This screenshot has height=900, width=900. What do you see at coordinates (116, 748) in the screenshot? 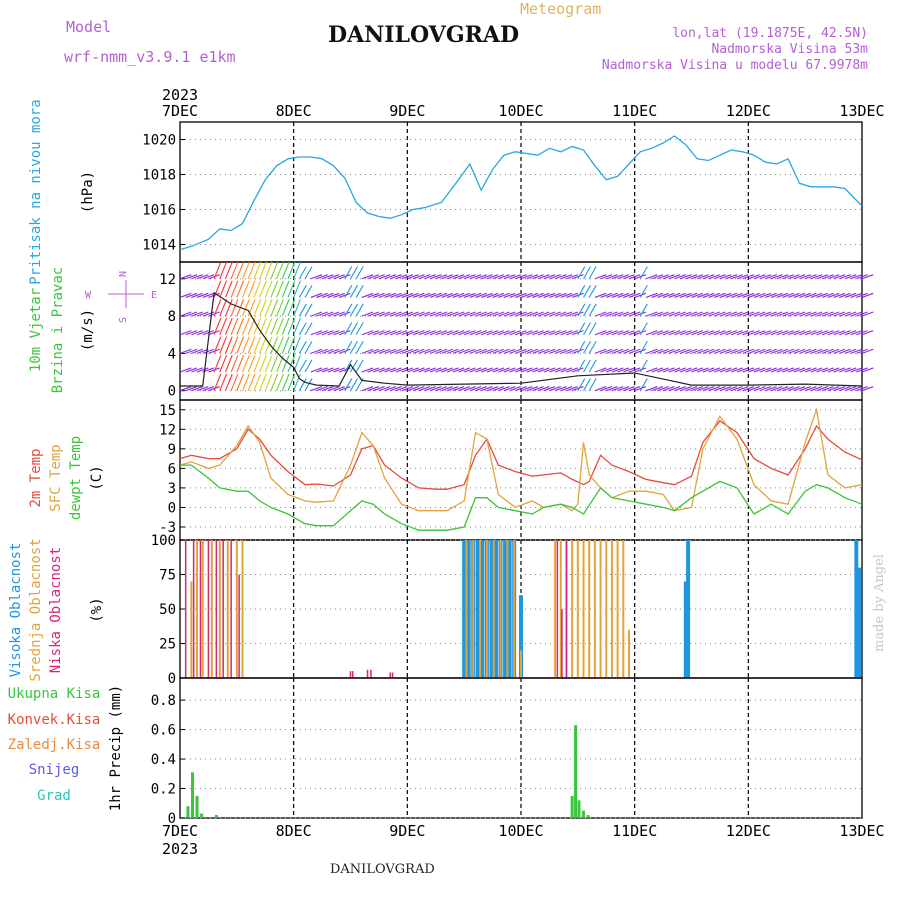
I see `precip-unit-label: 1hr Precip (mm)` at bounding box center [116, 748].